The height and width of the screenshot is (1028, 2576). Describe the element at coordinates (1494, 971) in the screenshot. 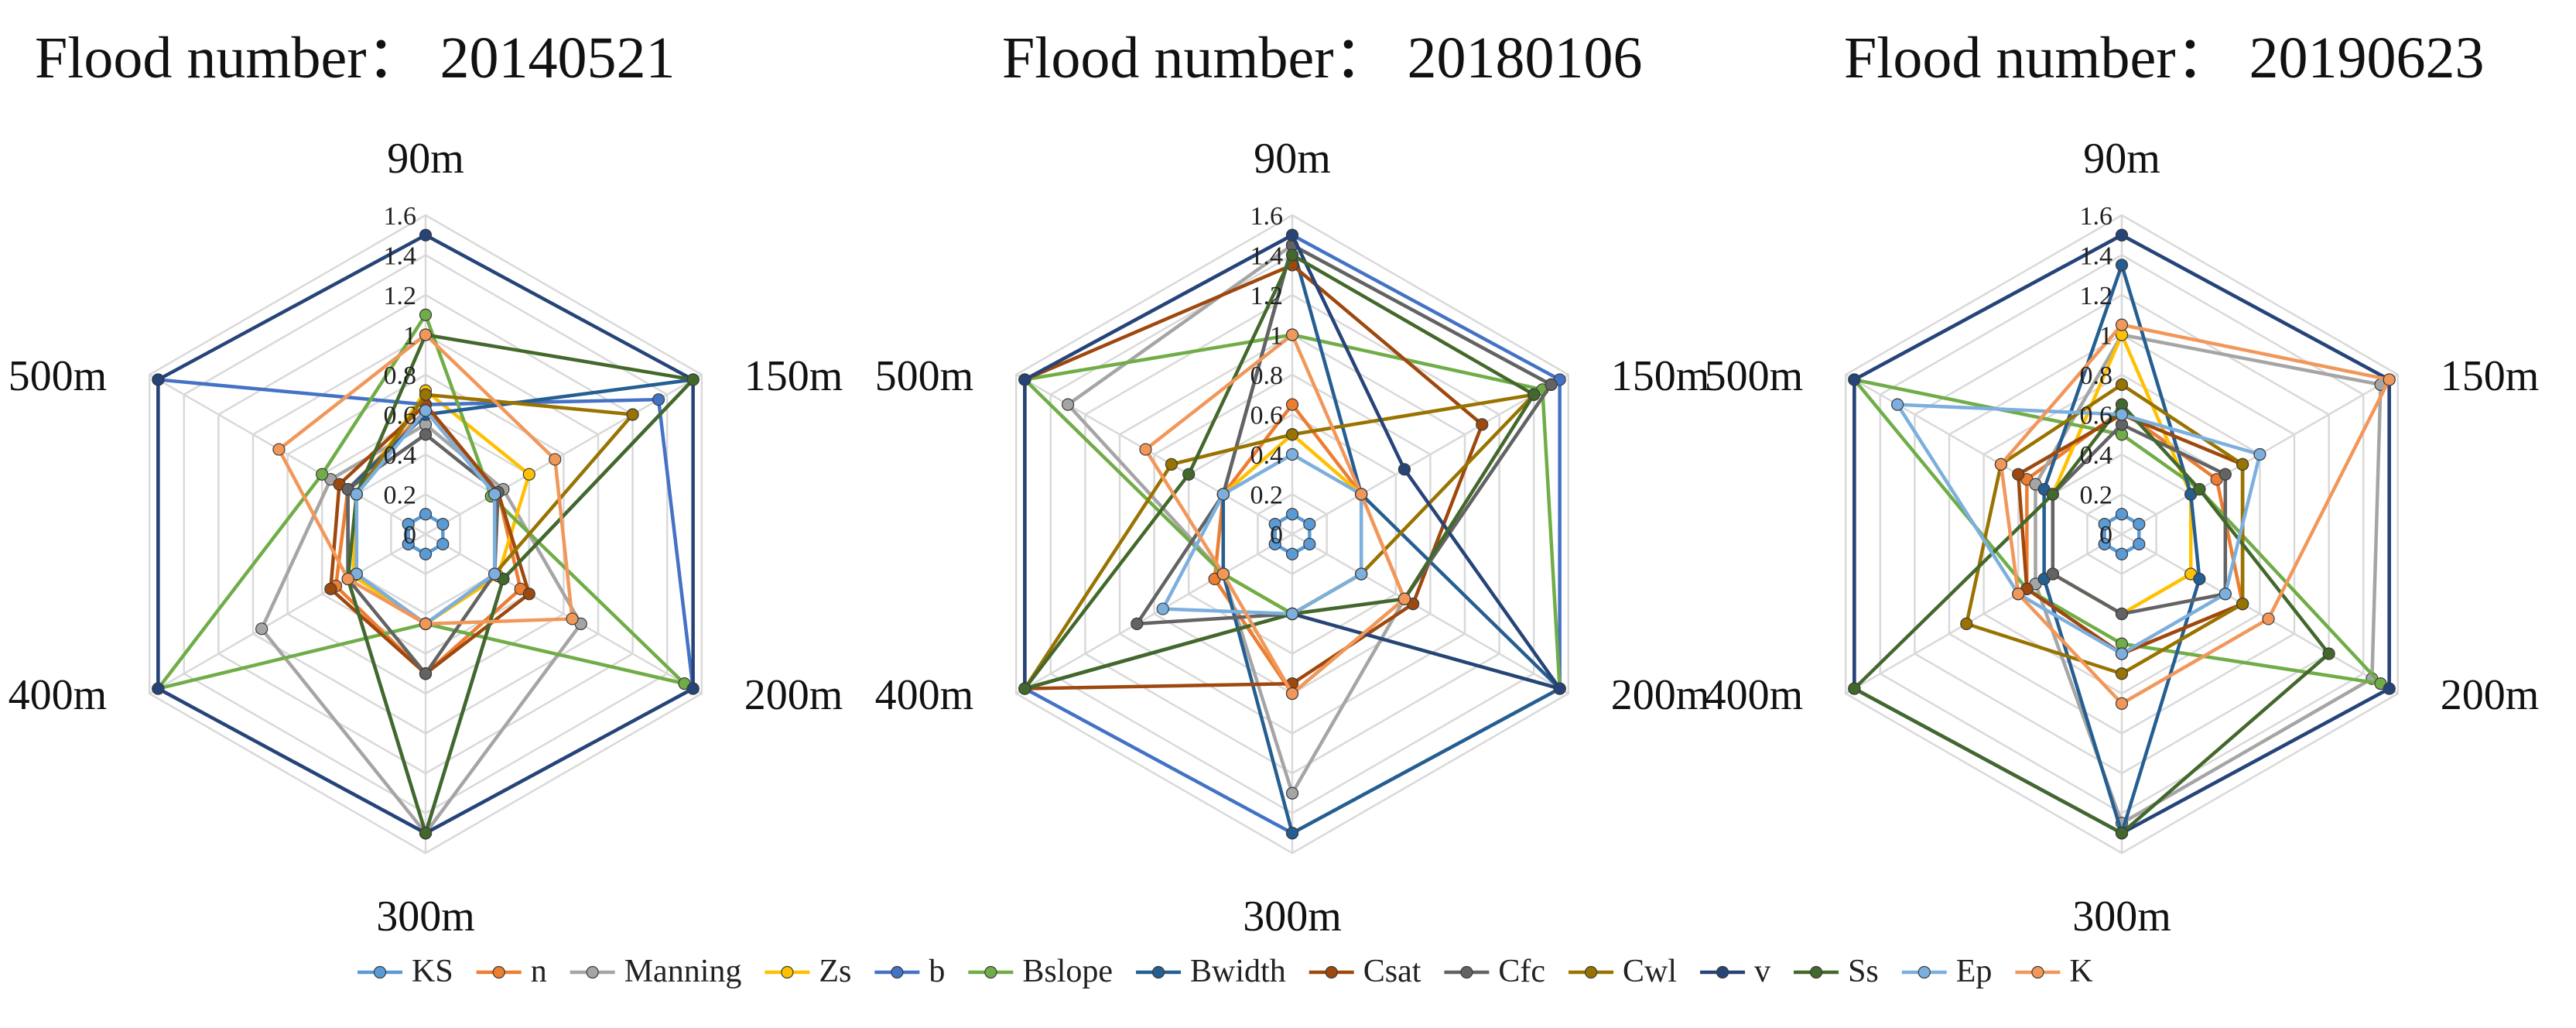

I see `legend-item-Cfc: Cfc` at that location.